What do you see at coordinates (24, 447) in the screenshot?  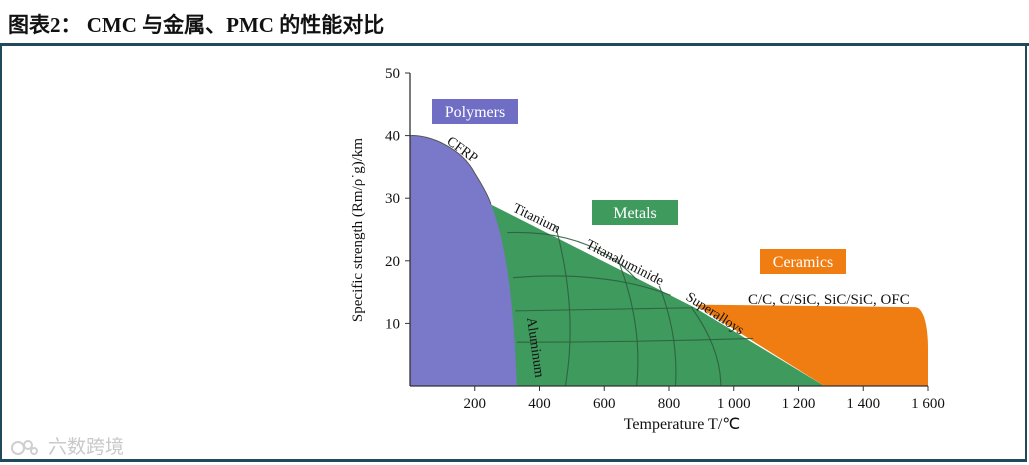 I see `watermark-logo-icon` at bounding box center [24, 447].